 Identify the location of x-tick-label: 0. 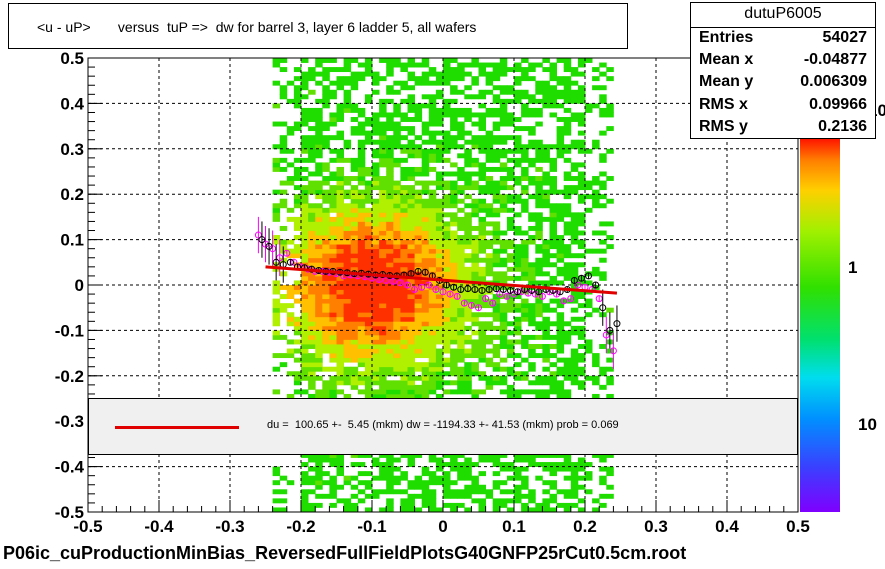
(442, 526).